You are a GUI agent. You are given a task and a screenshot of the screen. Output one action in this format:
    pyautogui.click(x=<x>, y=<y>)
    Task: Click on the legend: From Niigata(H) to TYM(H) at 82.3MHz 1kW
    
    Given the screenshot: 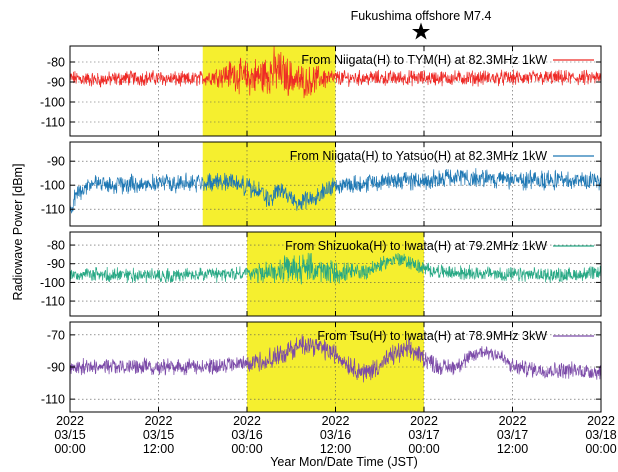 What is the action you would take?
    pyautogui.click(x=447, y=60)
    